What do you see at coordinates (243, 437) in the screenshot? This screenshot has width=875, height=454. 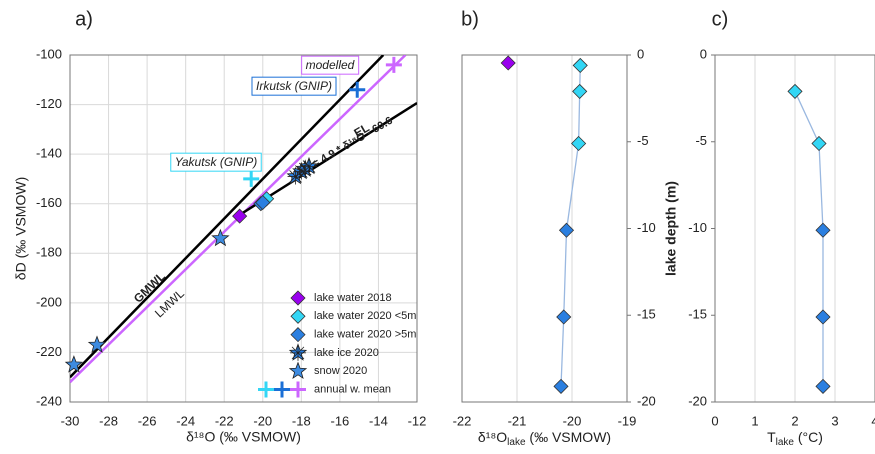 I see `x-axis-label: δ¹⁸O (‰ VSMOW)` at bounding box center [243, 437].